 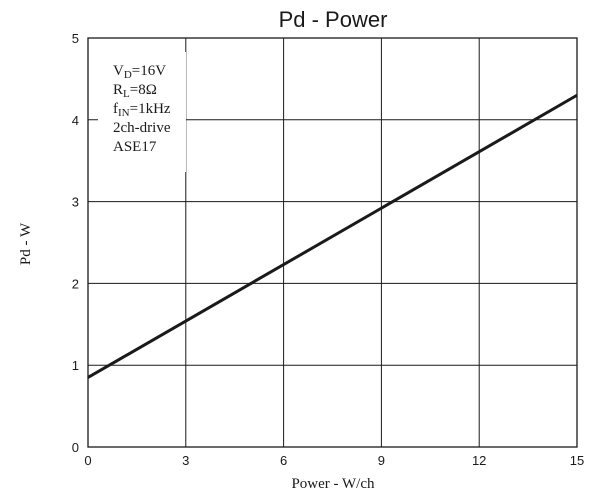 What do you see at coordinates (26, 243) in the screenshot?
I see `y-axis-label: Pd - W` at bounding box center [26, 243].